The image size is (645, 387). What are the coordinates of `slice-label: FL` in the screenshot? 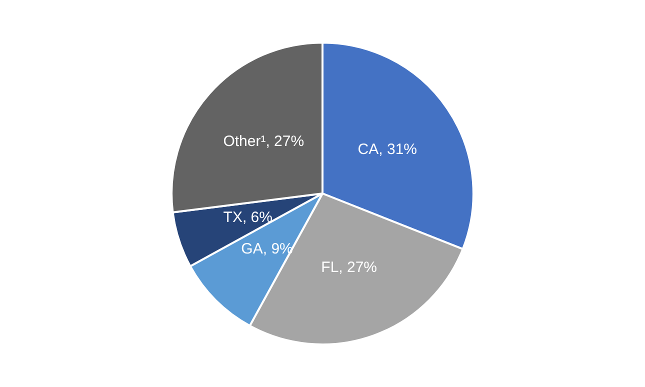 It's located at (330, 267).